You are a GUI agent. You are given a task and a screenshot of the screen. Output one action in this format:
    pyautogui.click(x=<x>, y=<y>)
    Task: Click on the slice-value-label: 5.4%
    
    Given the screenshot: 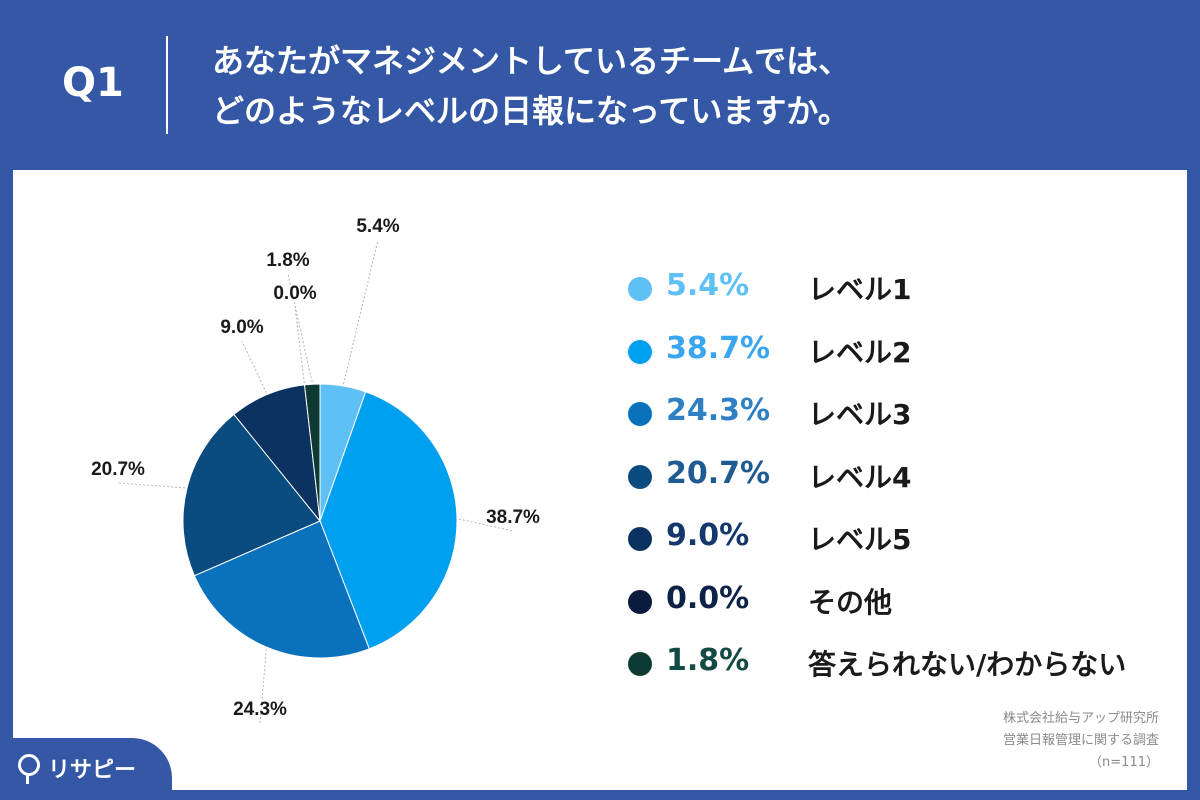 What is the action you would take?
    pyautogui.click(x=377, y=226)
    